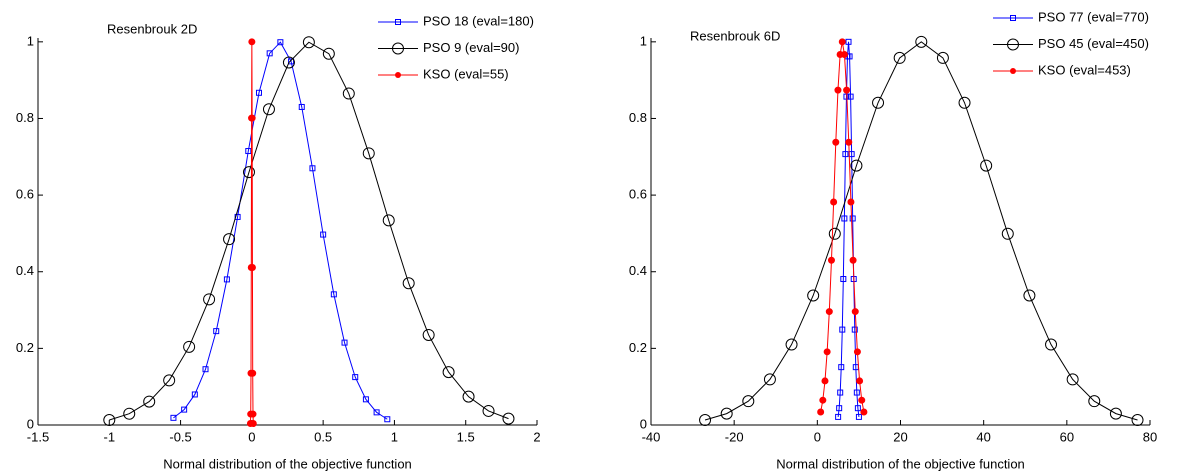  Describe the element at coordinates (536, 436) in the screenshot. I see `x-tick-label: 2` at that location.